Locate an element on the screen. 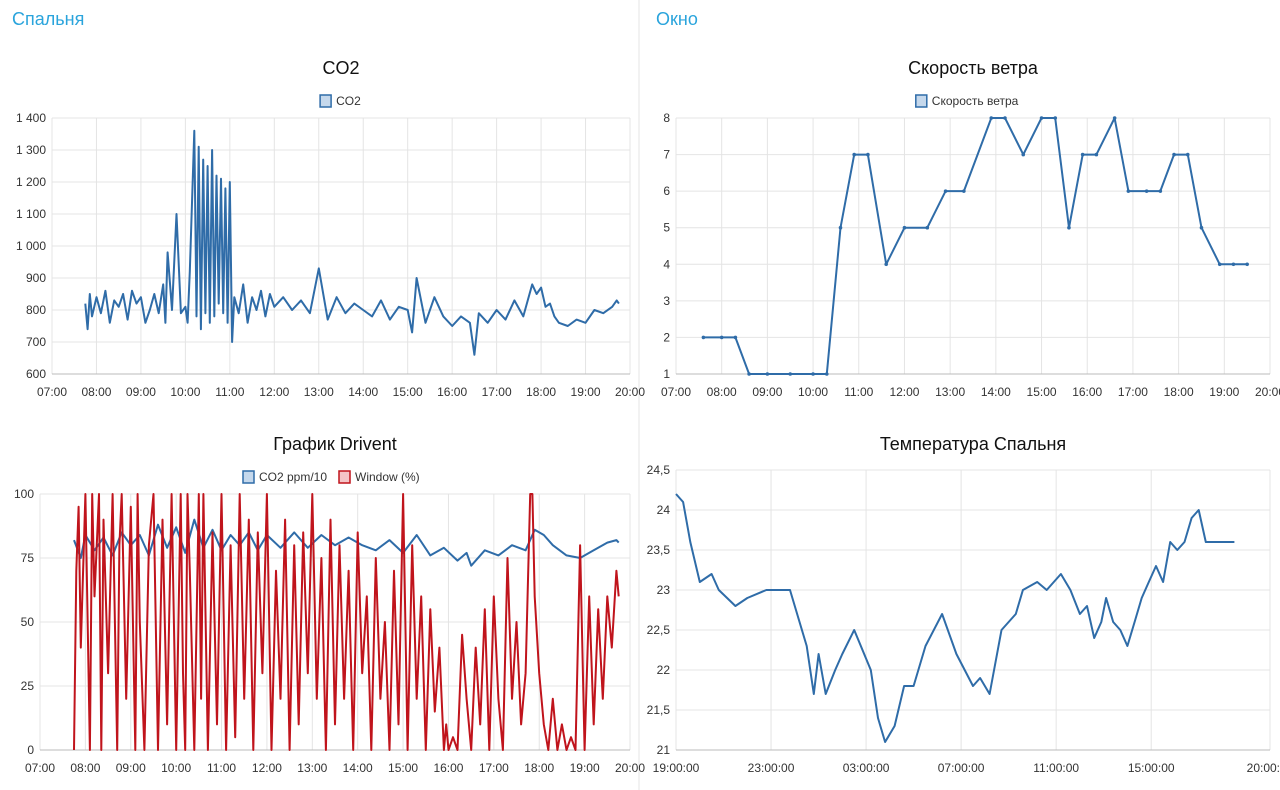 The image size is (1280, 790). y-tick-label: 1 100 is located at coordinates (31, 214).